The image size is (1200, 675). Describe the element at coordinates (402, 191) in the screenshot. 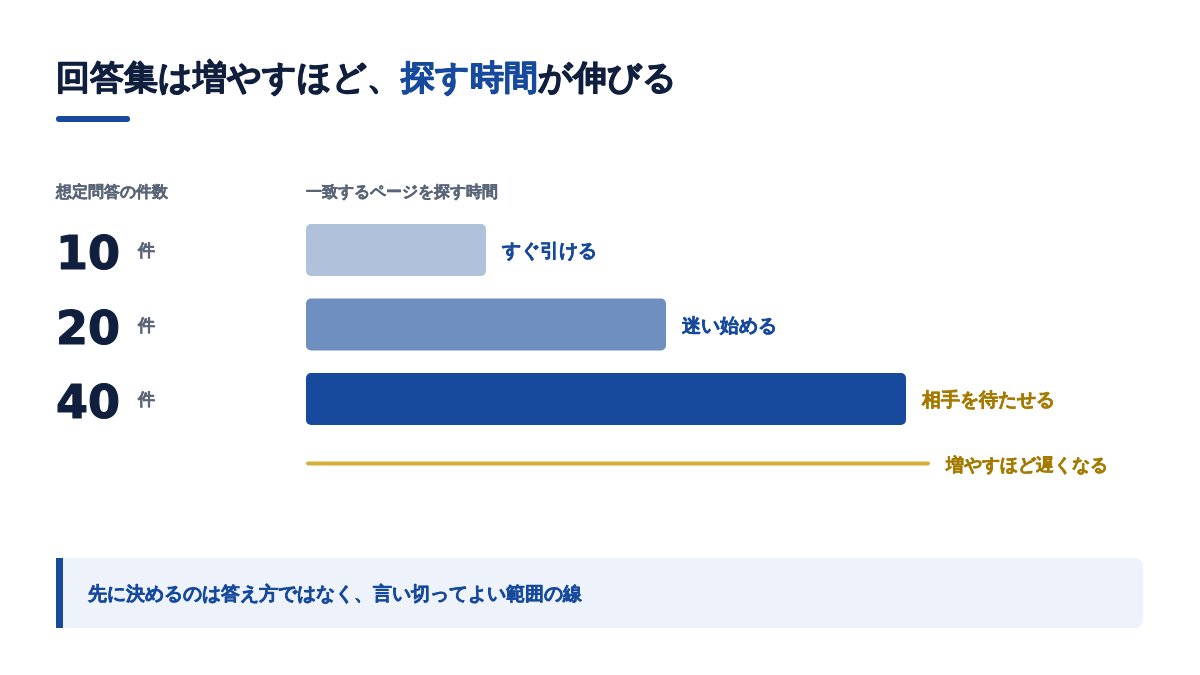

I see `x-axis-title: 一致するページを探す時間` at that location.